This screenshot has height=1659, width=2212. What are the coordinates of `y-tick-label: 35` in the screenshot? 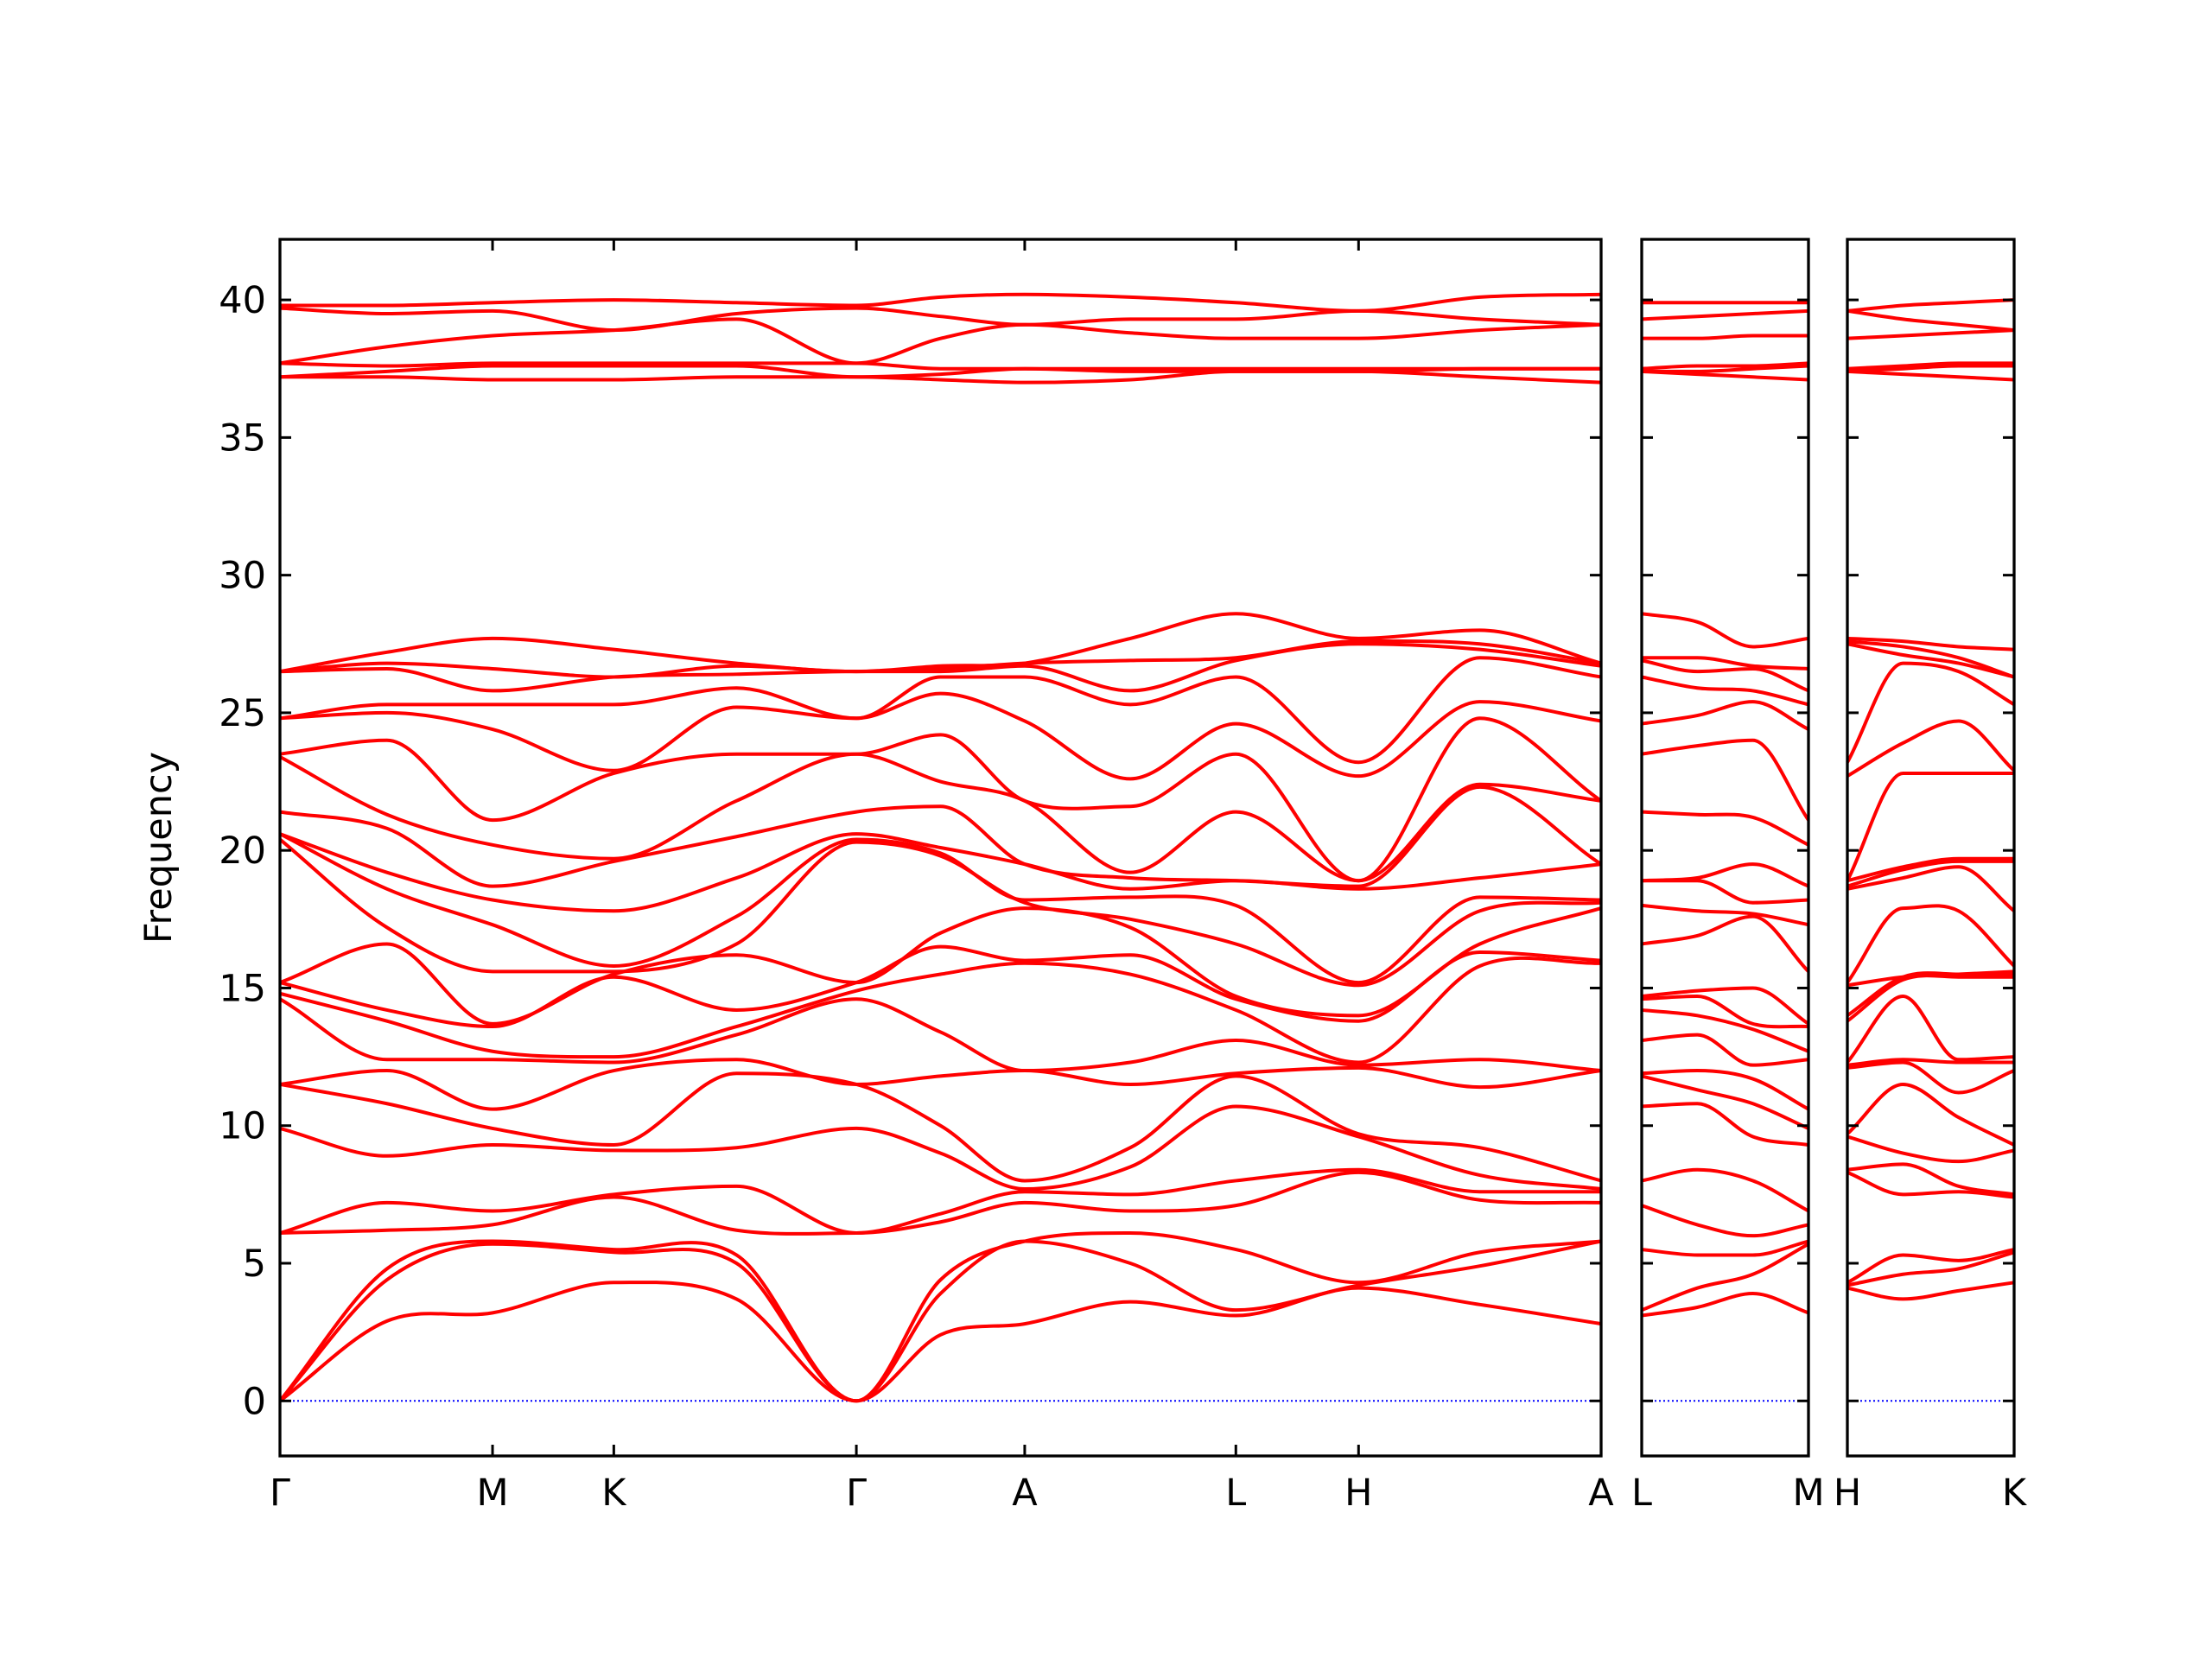 It's located at (242, 438).